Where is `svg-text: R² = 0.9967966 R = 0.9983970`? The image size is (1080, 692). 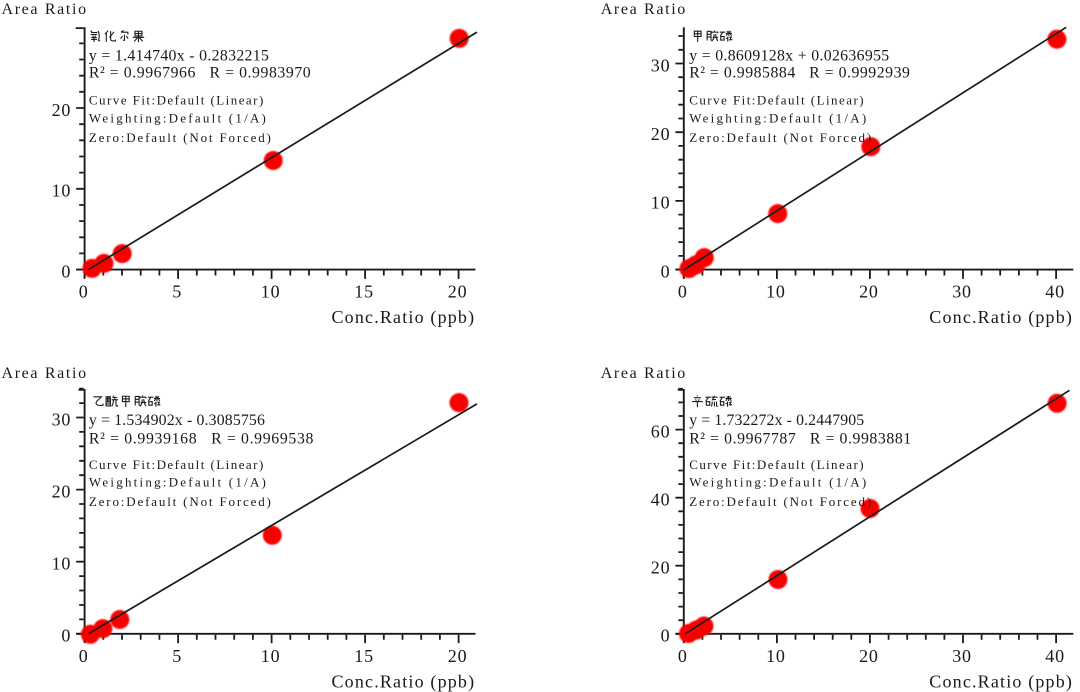 svg-text: R² = 0.9967966 R = 0.9983970 is located at coordinates (200, 73).